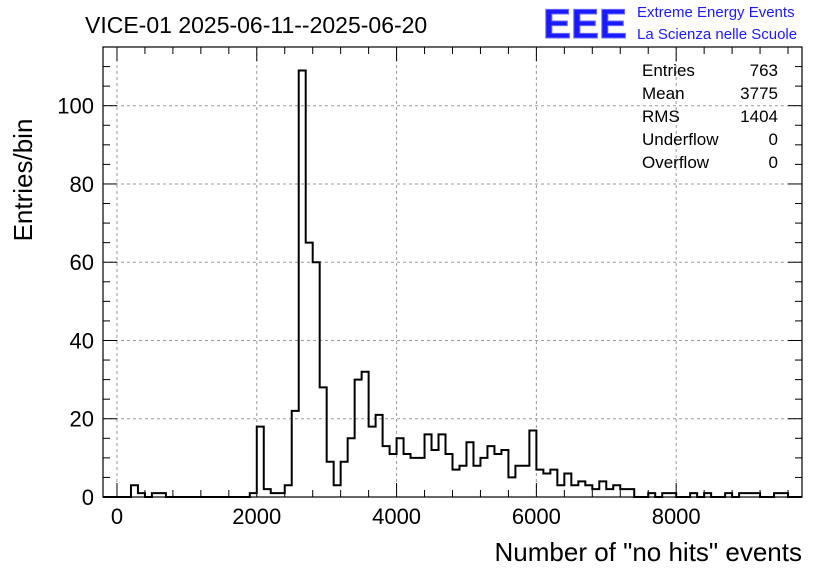 The height and width of the screenshot is (572, 836). I want to click on y-tick-label: 80, so click(82, 184).